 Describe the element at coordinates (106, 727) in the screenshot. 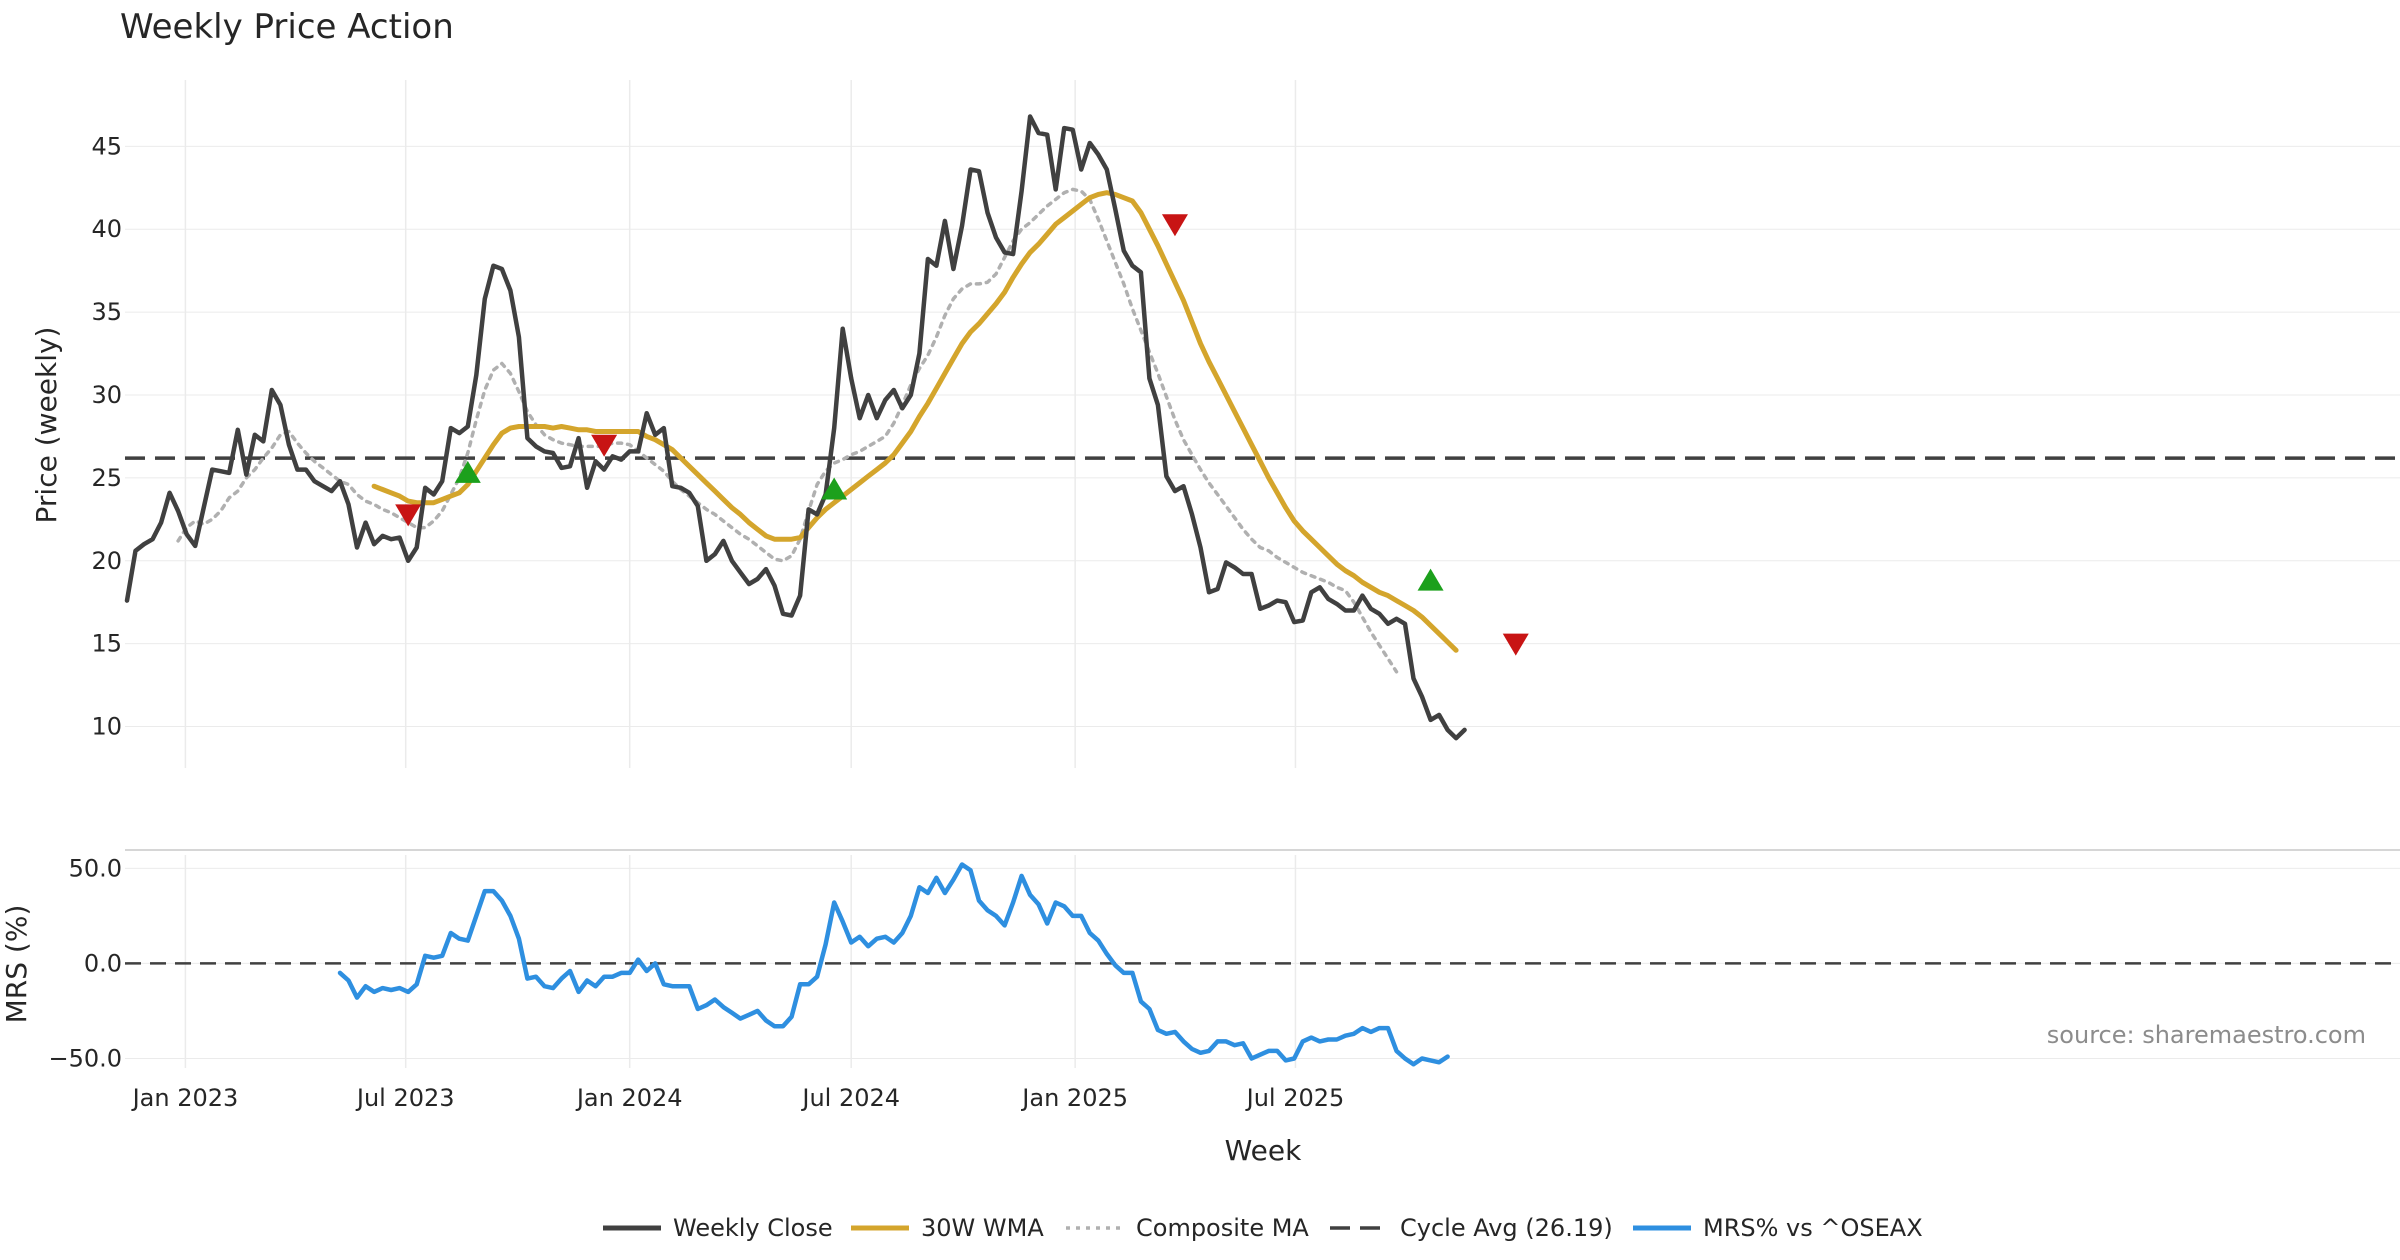

I see `price-y-tick-label: 10` at that location.